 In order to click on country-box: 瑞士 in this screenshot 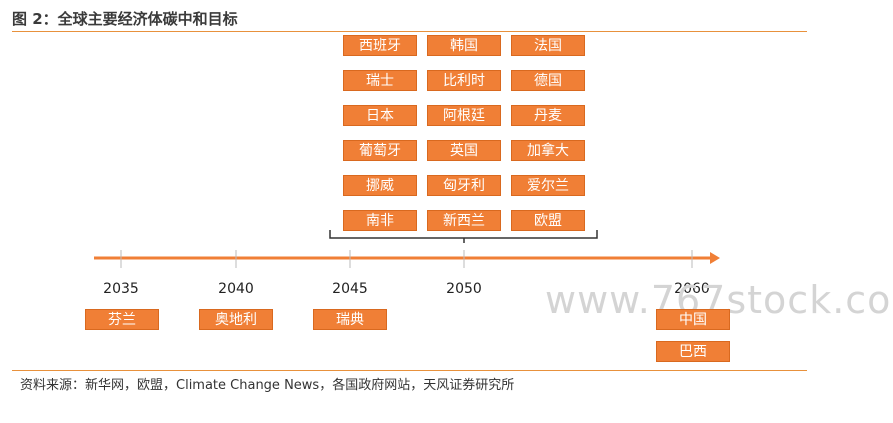, I will do `click(380, 80)`.